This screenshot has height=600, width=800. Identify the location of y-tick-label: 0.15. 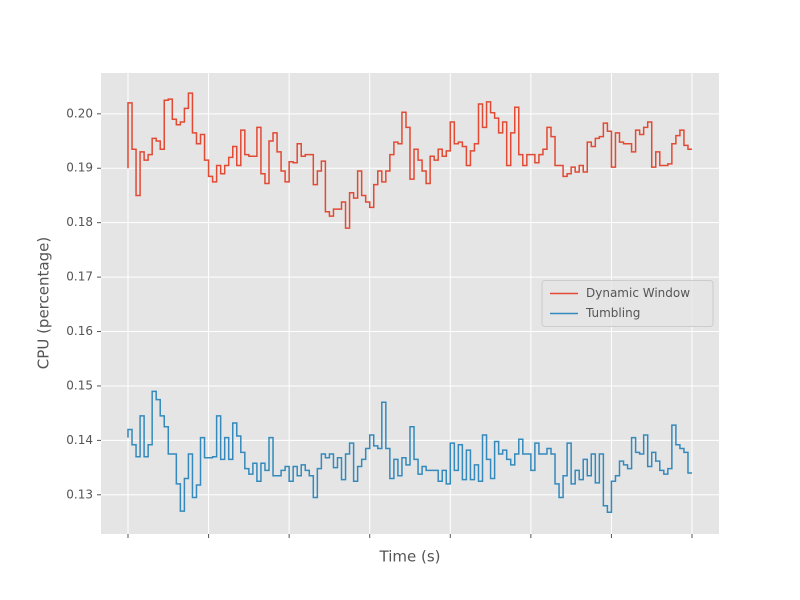
(79, 385).